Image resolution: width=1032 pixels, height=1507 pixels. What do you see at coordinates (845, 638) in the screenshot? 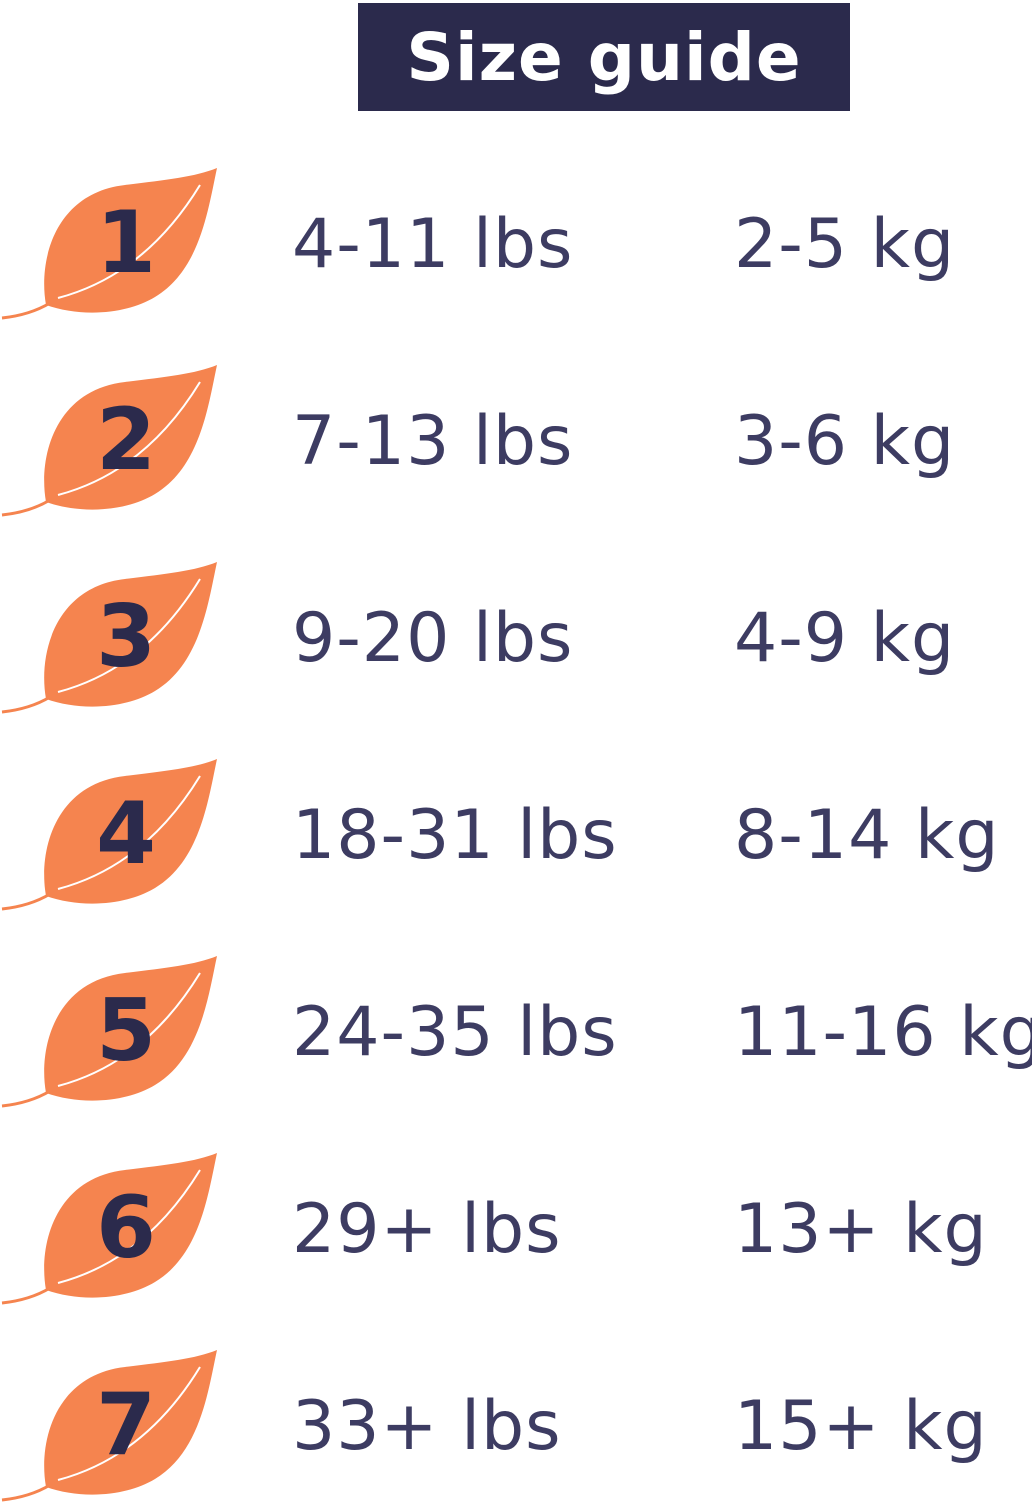
I see `weight-kg: 4-9 kg` at bounding box center [845, 638].